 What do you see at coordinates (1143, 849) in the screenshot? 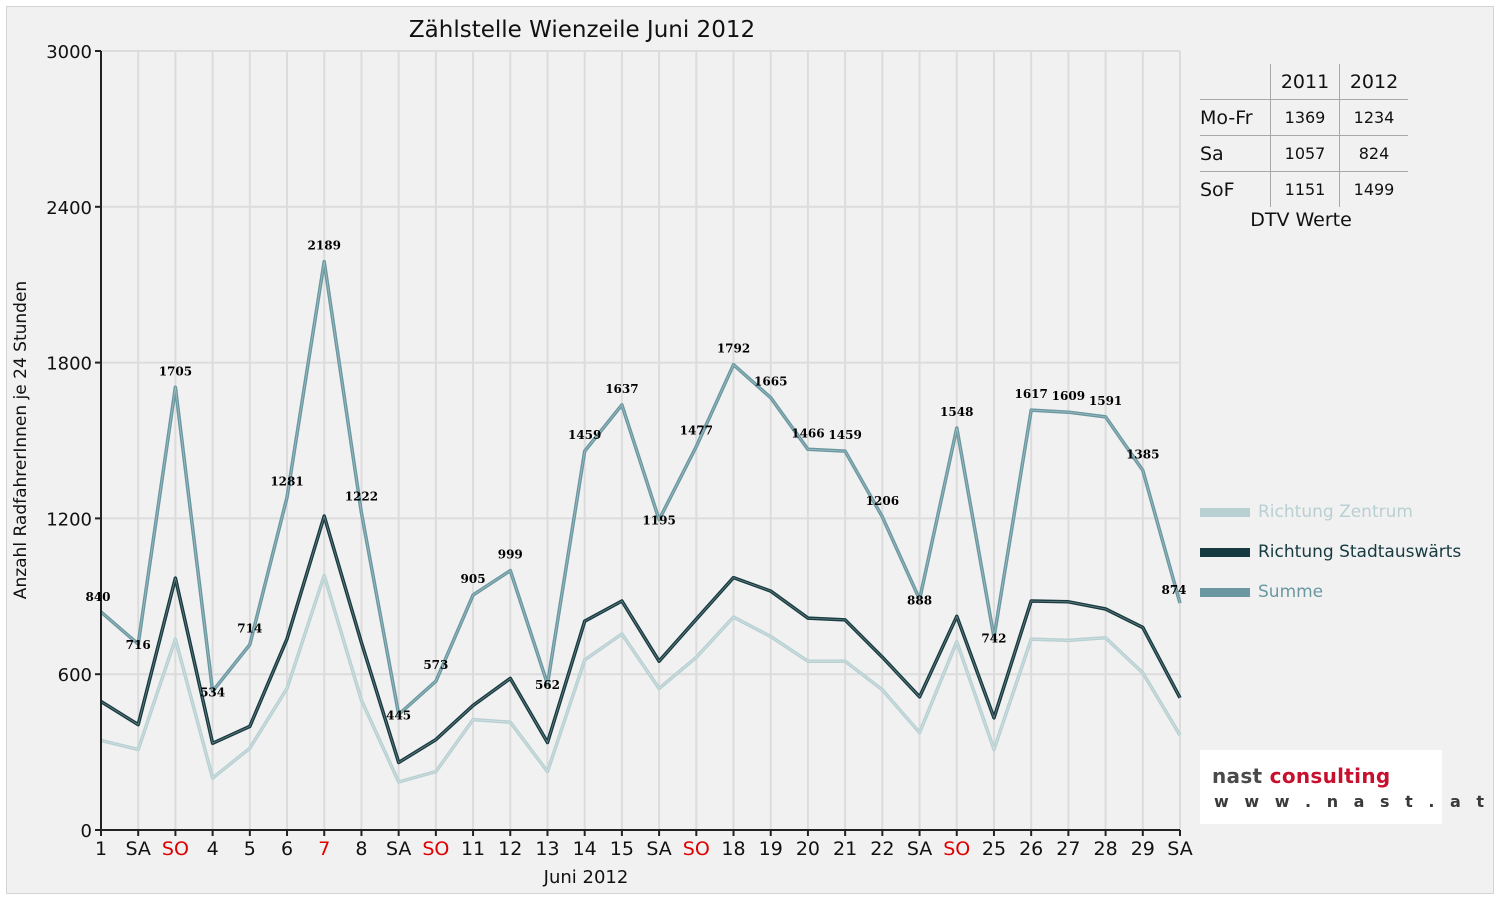
I see `x-tick-label: 29` at bounding box center [1143, 849].